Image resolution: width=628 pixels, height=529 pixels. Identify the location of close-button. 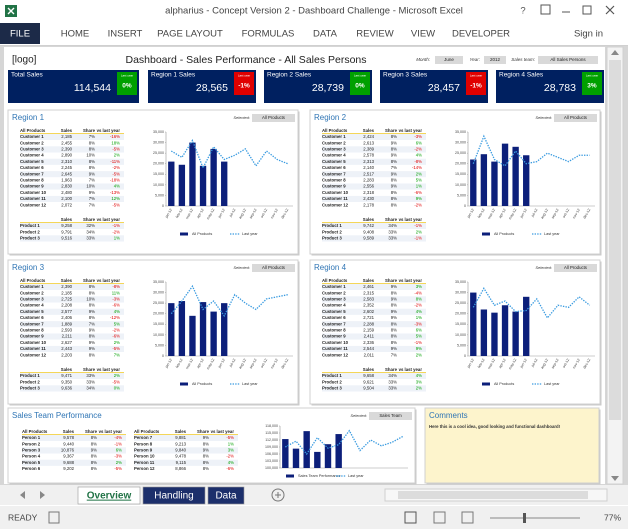
(610, 10).